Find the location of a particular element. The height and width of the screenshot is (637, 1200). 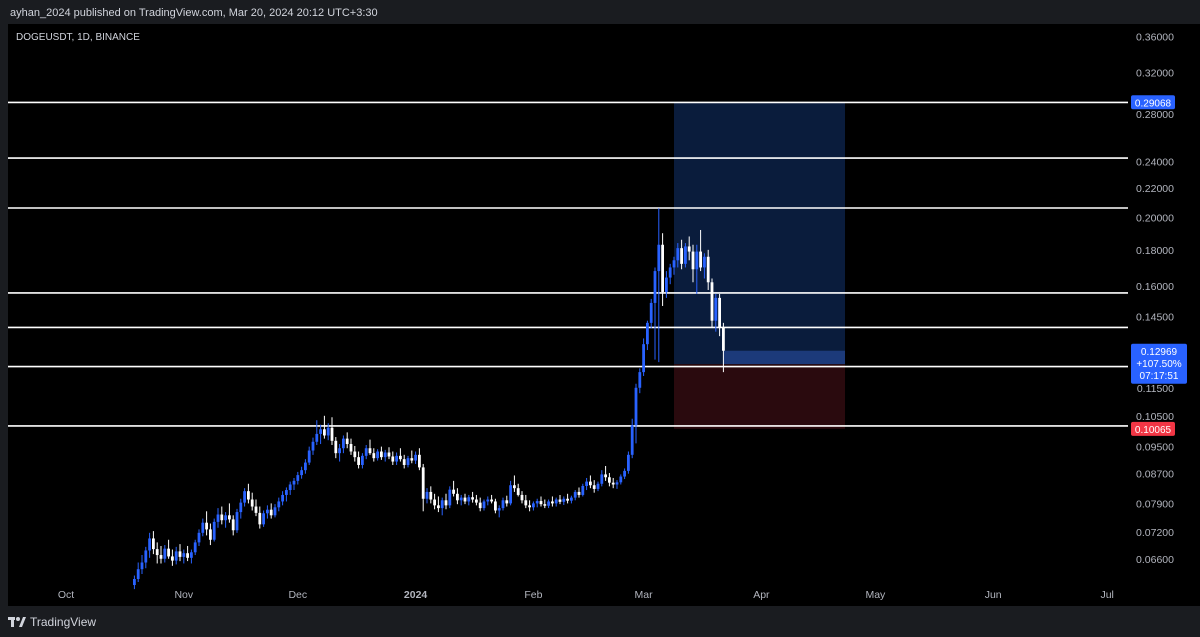

price-tick-label: 0.08700 is located at coordinates (1155, 475).